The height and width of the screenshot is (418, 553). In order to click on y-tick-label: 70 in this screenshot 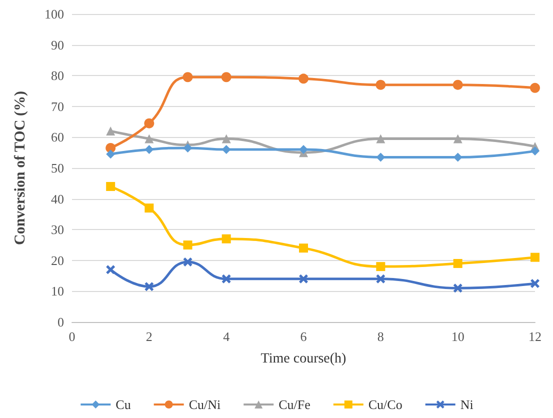, I will do `click(57, 106)`.